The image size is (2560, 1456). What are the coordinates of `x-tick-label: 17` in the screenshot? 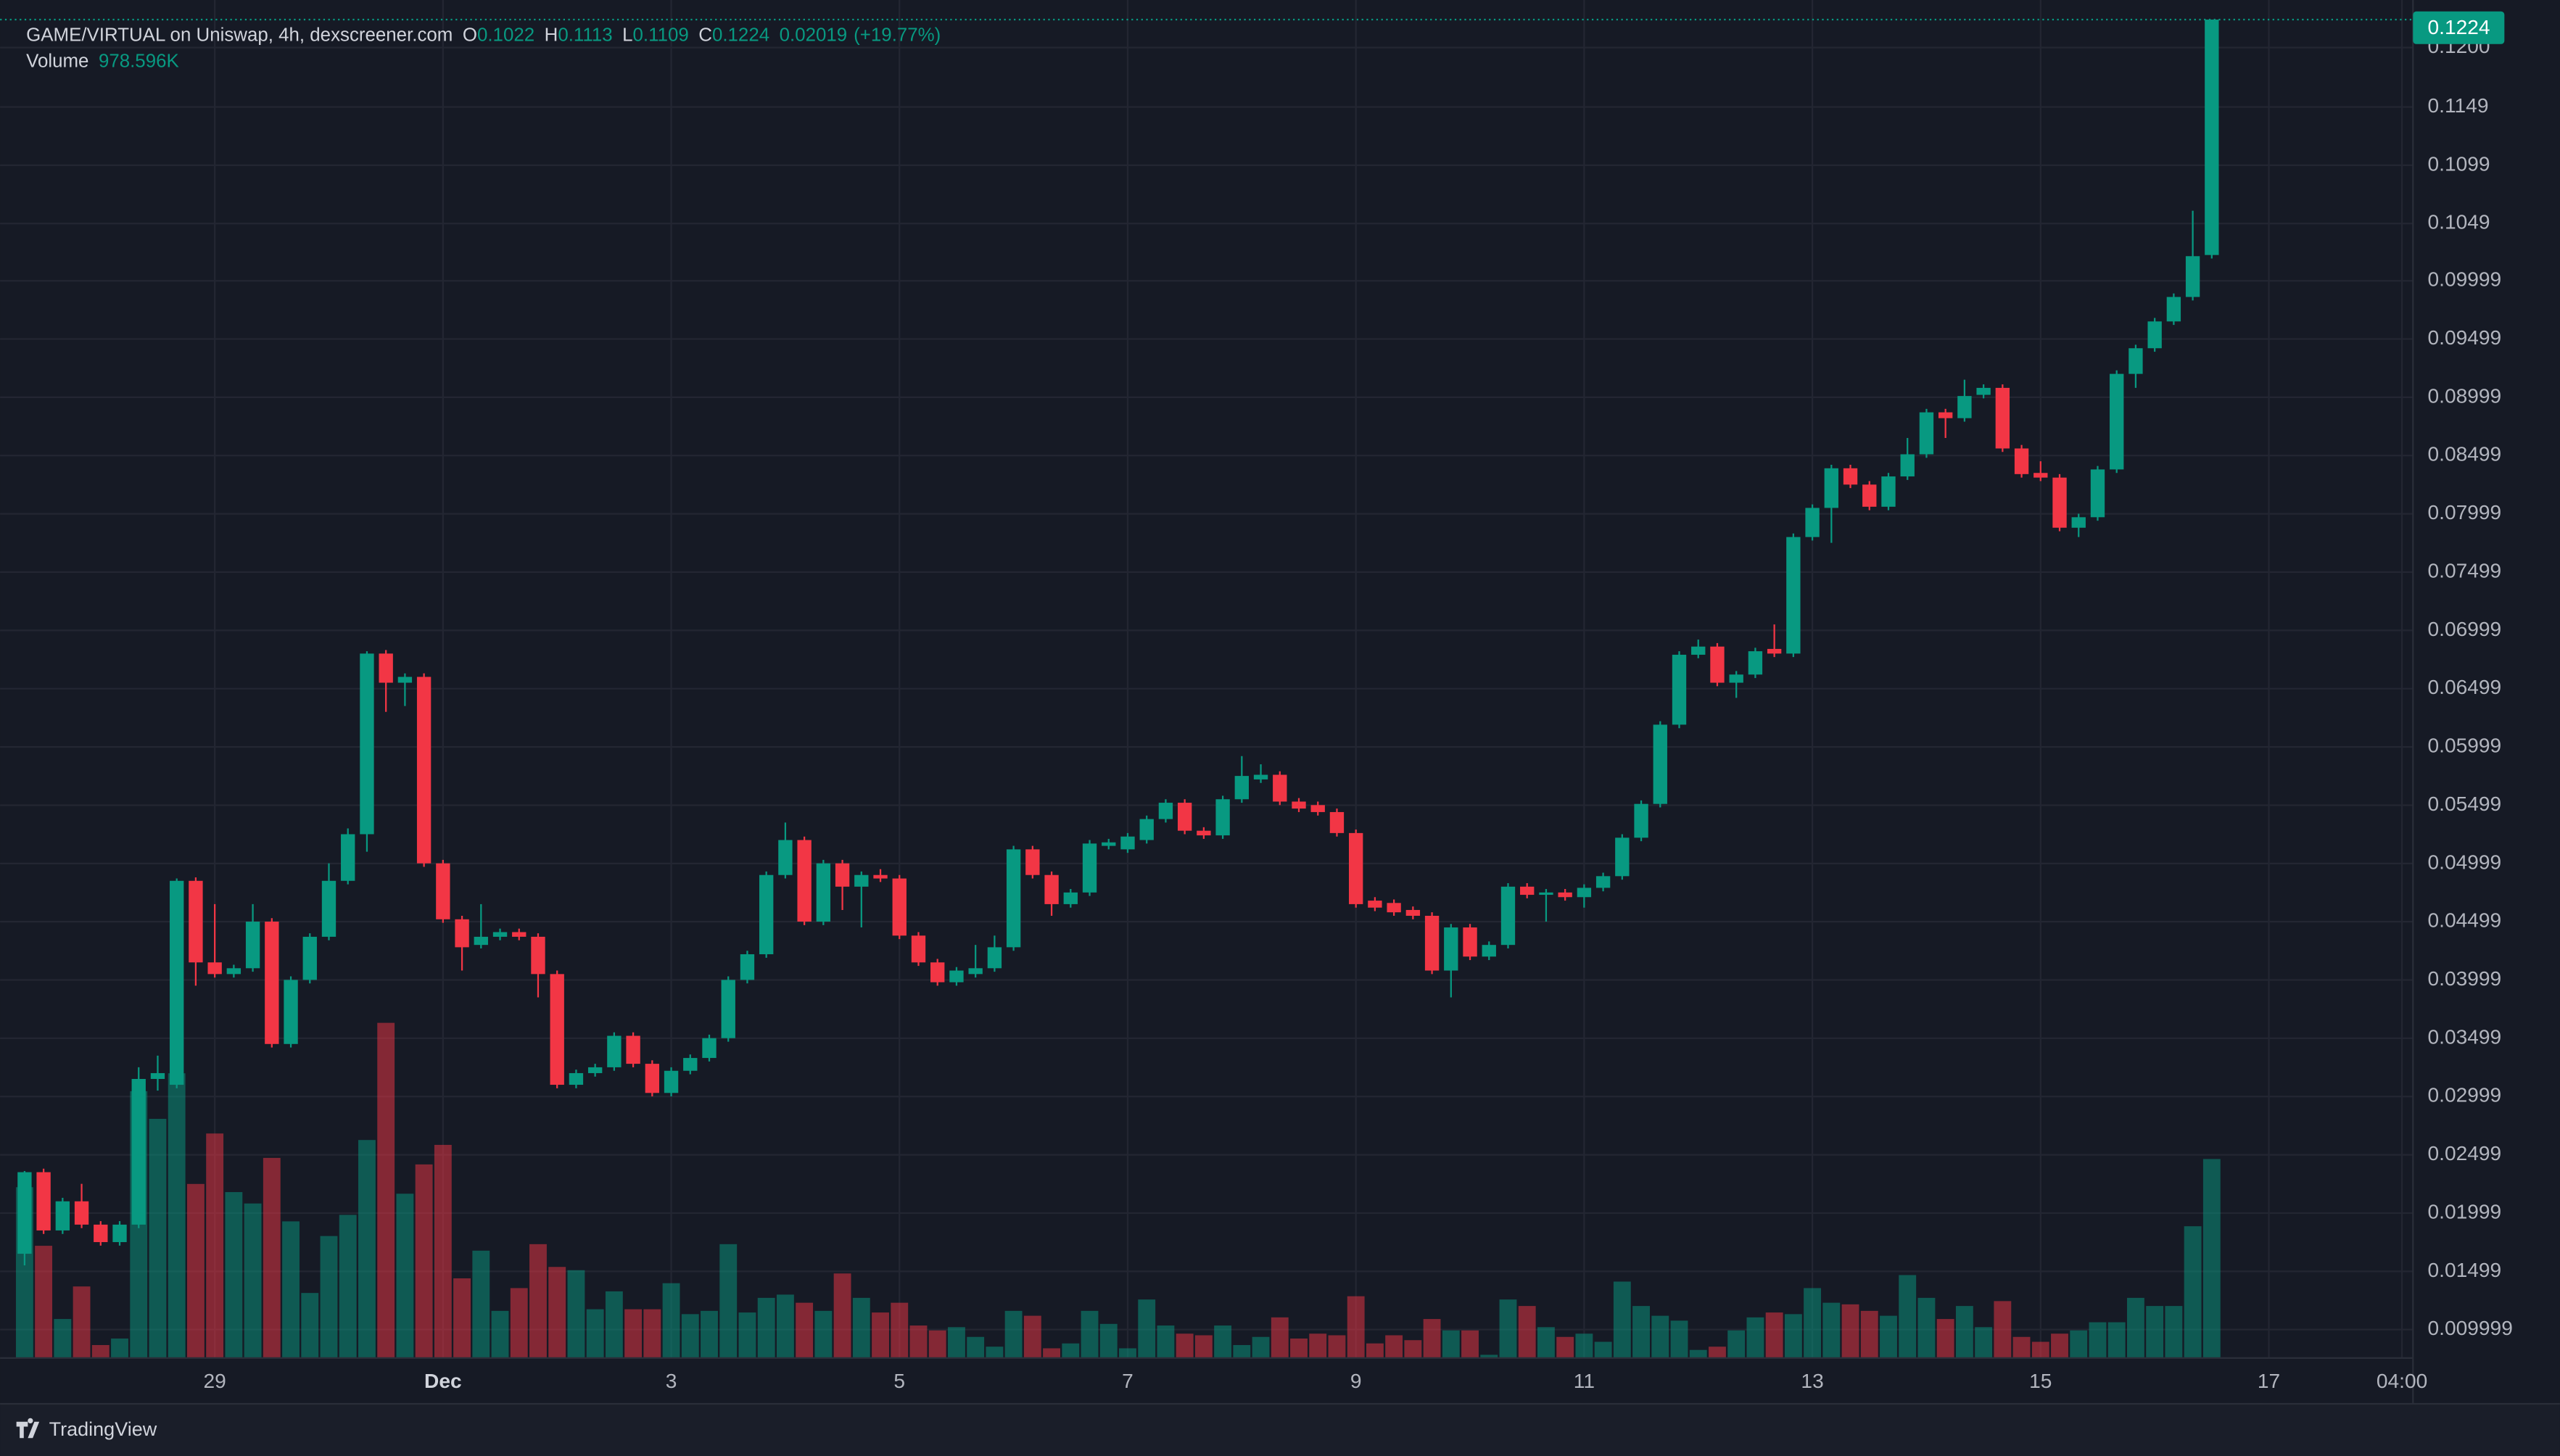 It's located at (2269, 1381).